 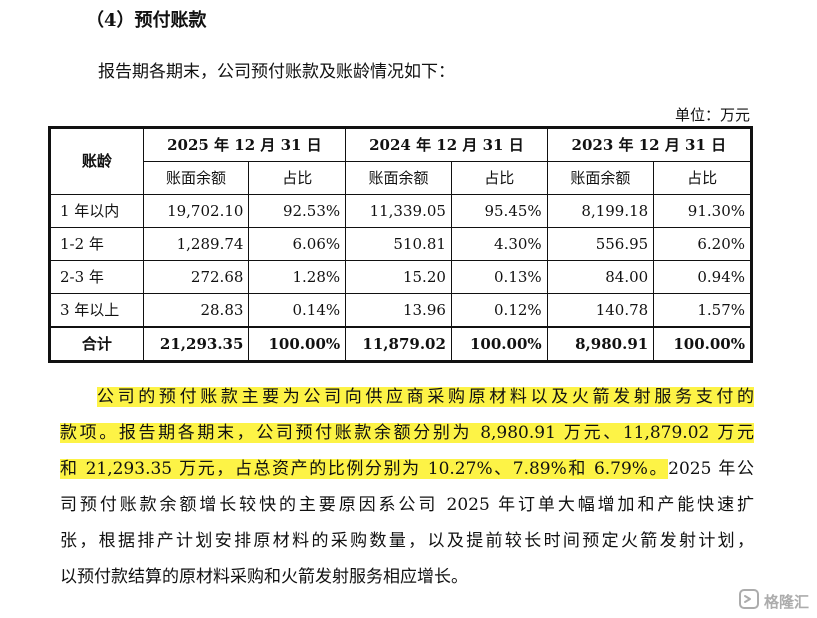 I want to click on table-cell: 92.53%, so click(x=297, y=211).